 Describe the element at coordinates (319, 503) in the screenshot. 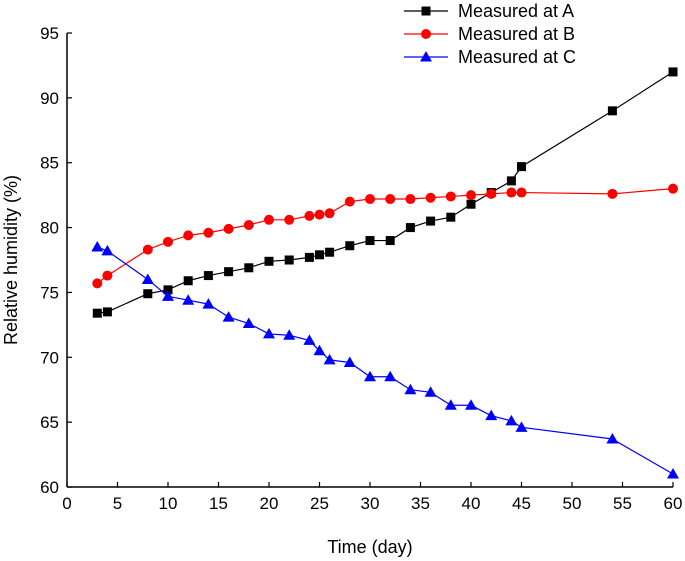

I see `x-tick-label: 25` at that location.